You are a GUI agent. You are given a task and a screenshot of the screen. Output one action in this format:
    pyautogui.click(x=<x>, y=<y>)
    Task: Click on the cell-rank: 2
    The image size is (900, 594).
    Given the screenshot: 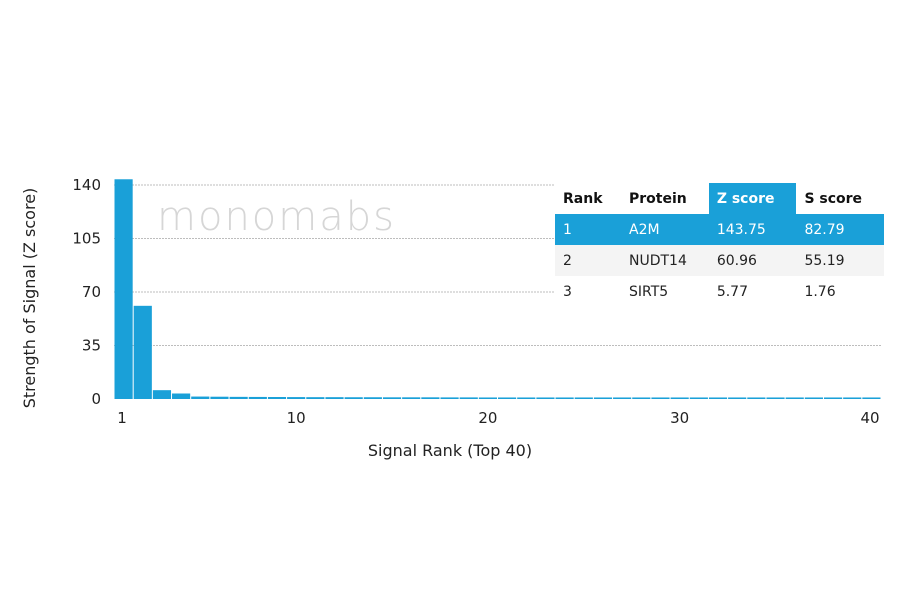 What is the action you would take?
    pyautogui.click(x=588, y=260)
    